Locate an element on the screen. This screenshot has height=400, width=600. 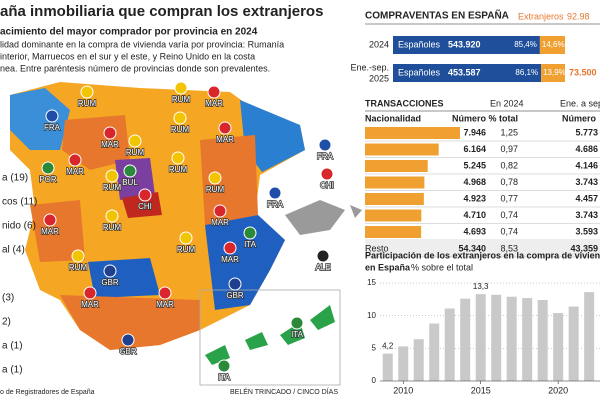
y-tick-label: 15 is located at coordinates (371, 282).